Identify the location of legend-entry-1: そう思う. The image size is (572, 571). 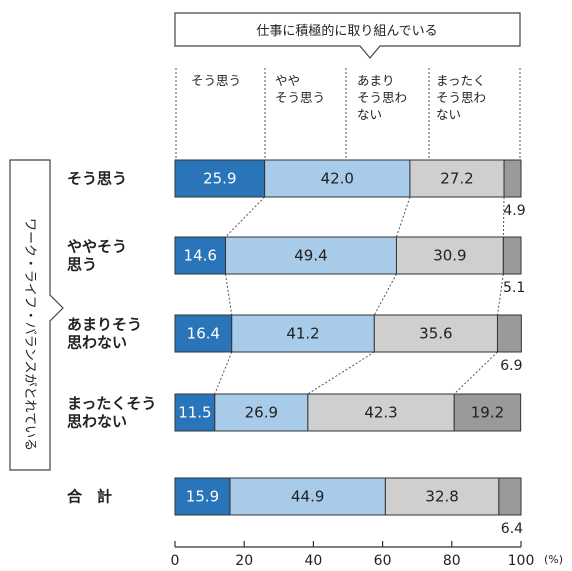
(216, 80).